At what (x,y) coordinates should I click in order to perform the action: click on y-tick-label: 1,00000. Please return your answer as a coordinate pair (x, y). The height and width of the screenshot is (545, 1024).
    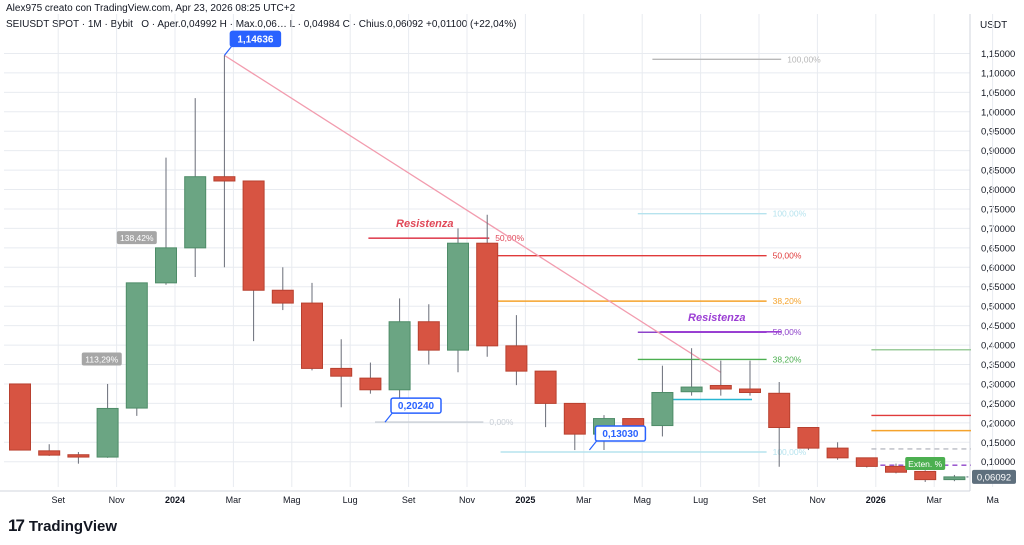
    Looking at the image, I should click on (998, 112).